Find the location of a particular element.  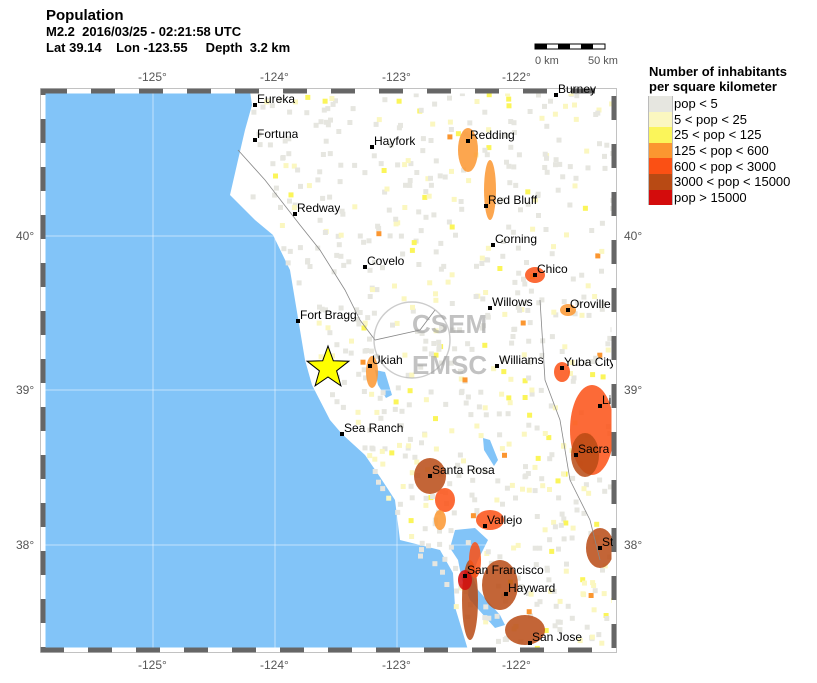

legend-subtitle: per square kilometer is located at coordinates (713, 86).